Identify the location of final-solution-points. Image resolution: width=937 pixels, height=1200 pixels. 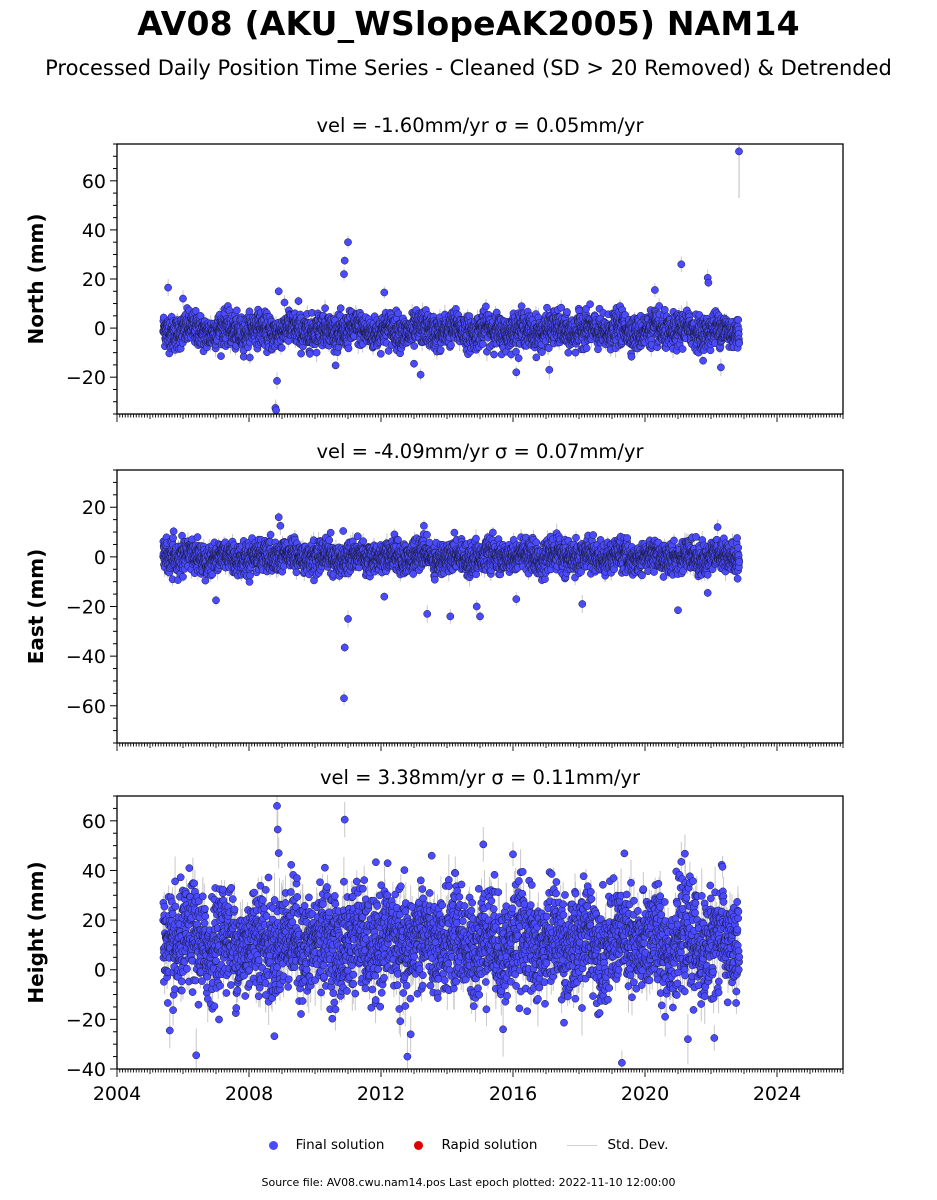
(451, 280).